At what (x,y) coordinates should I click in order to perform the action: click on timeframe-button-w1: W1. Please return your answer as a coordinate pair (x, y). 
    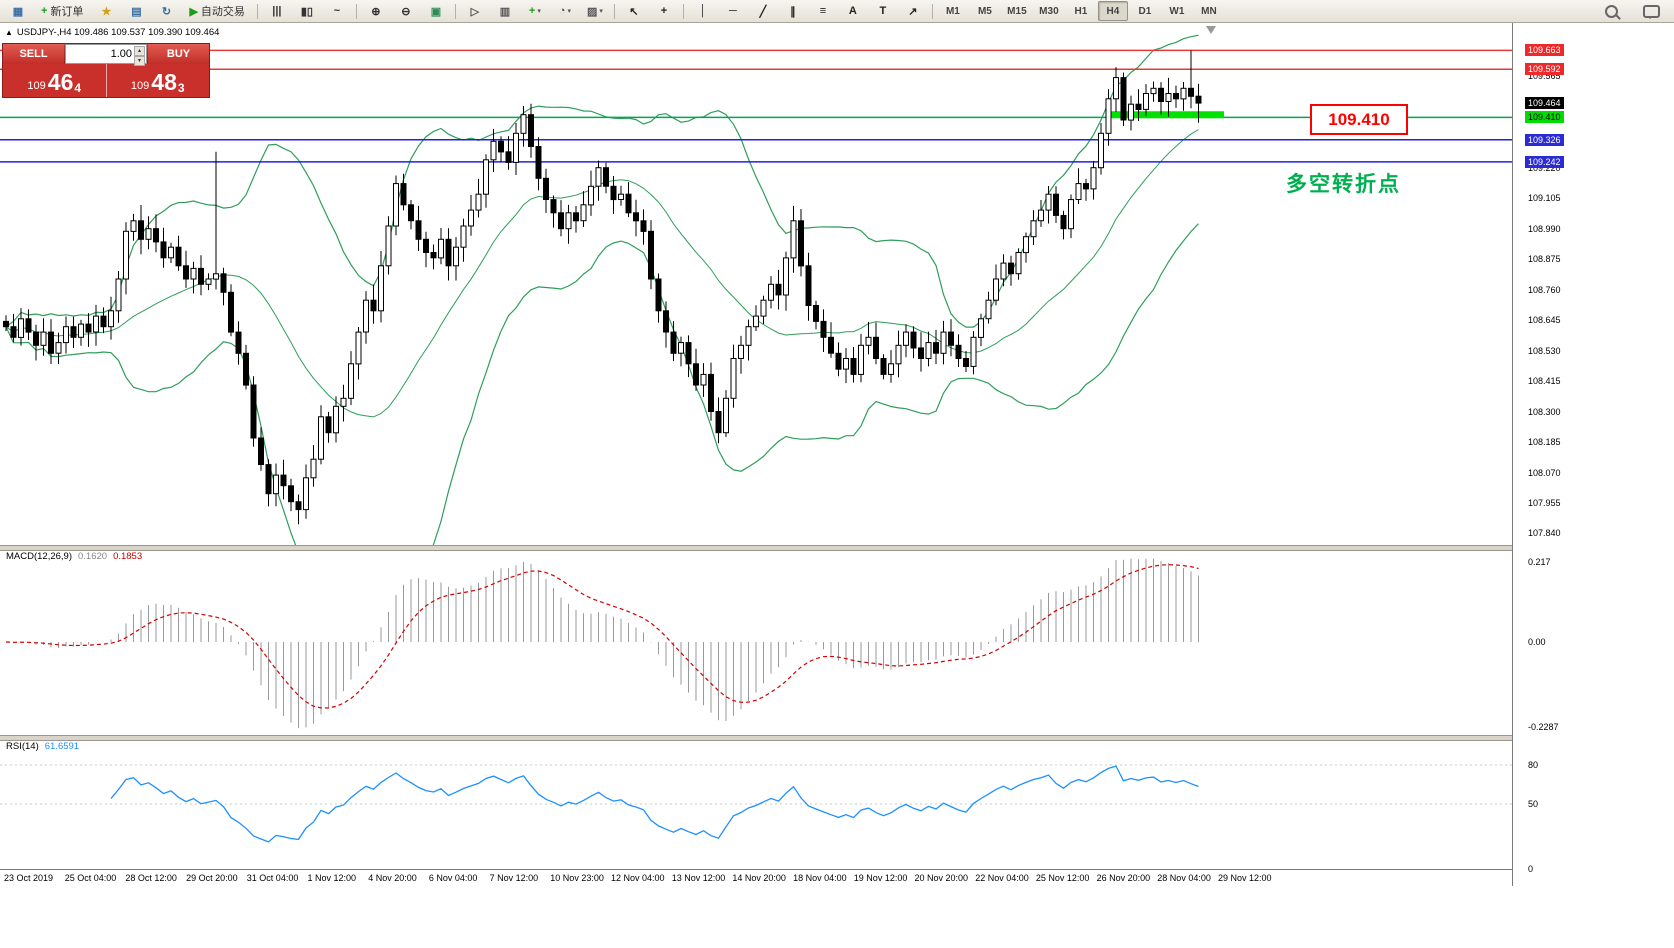
    Looking at the image, I should click on (1177, 11).